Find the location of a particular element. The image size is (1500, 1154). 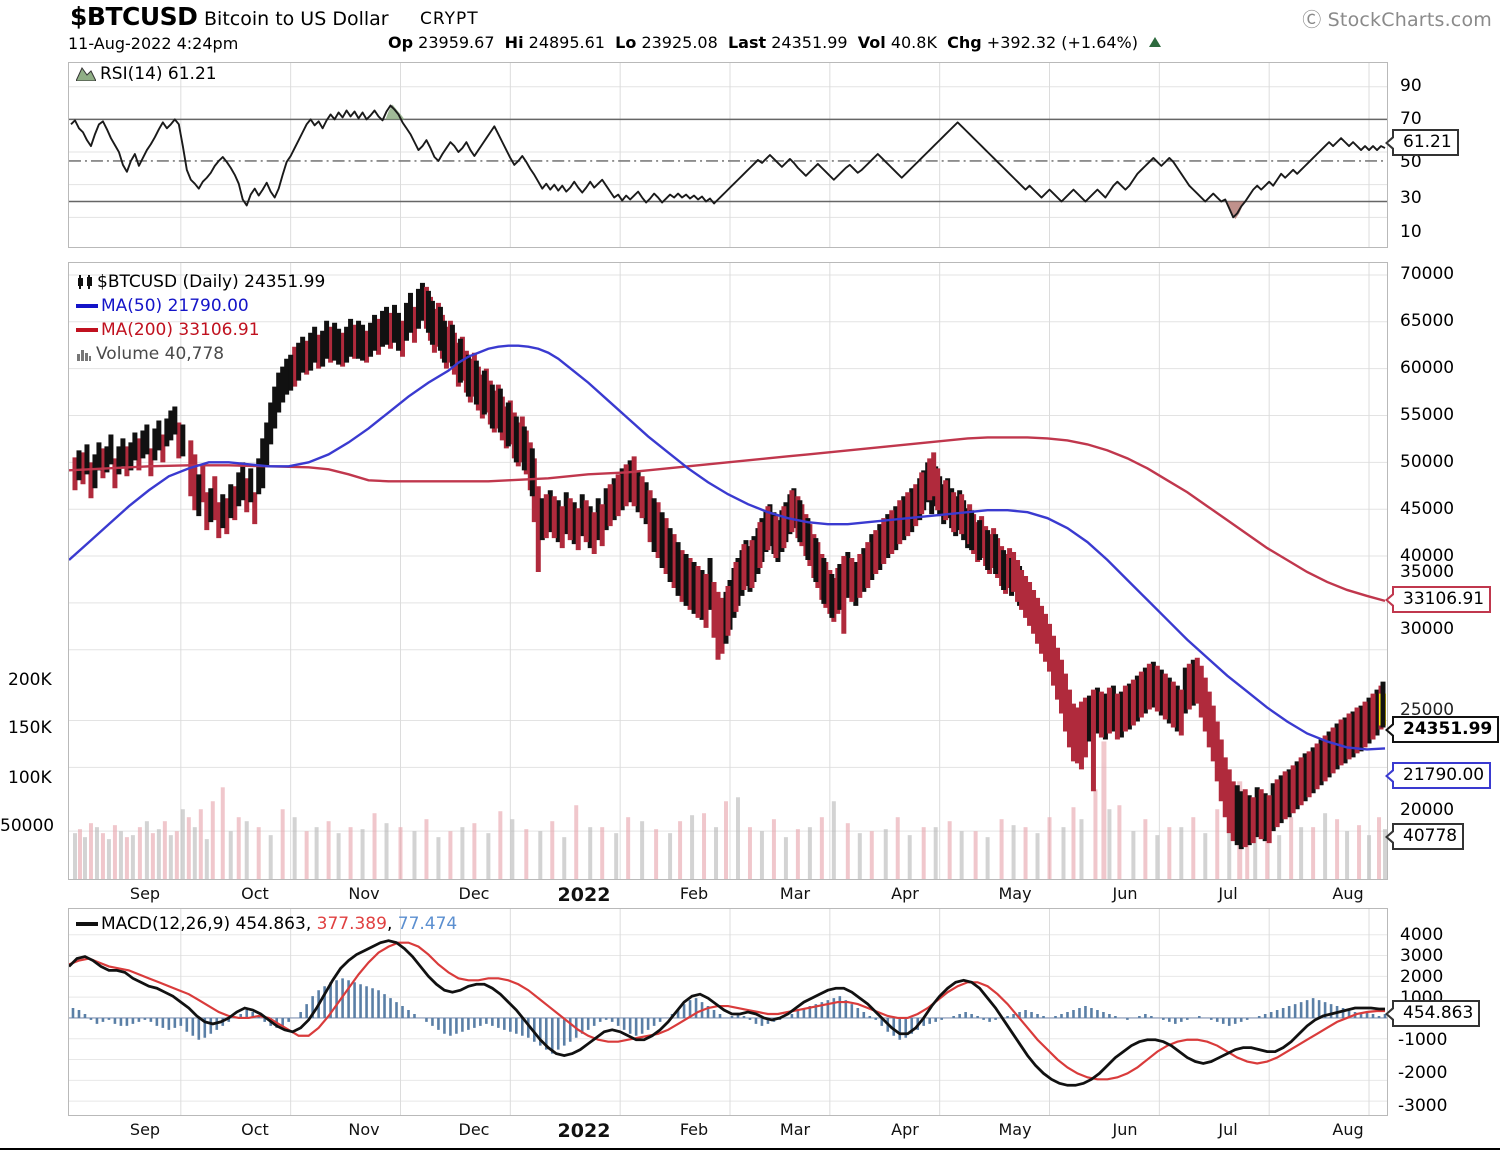

symbol-ticker: $BTCUSD is located at coordinates (134, 16).